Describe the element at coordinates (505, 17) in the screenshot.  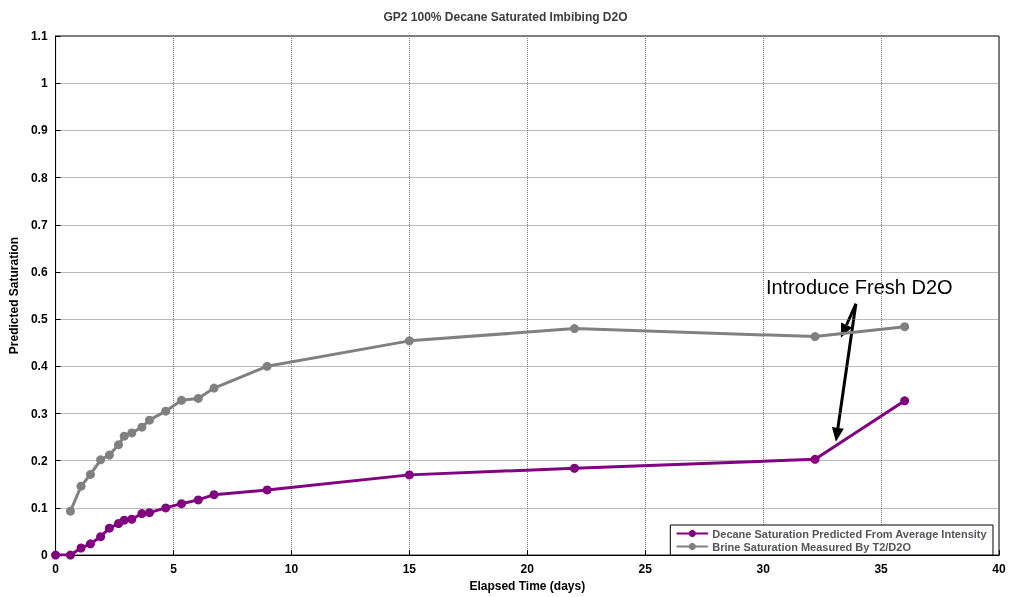
I see `chart-title: GP2 100% Decane Saturated Imbibing D2O` at that location.